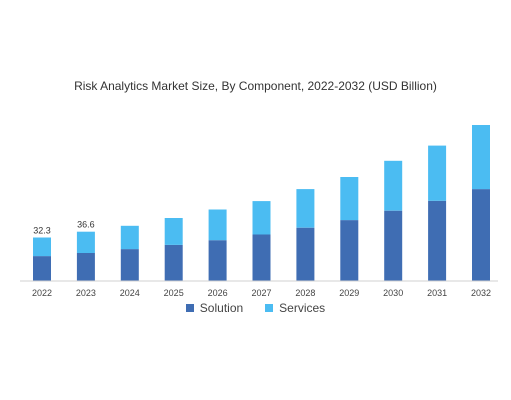 The image size is (511, 400). Describe the element at coordinates (173, 262) in the screenshot. I see `bar-solution-2025` at that location.